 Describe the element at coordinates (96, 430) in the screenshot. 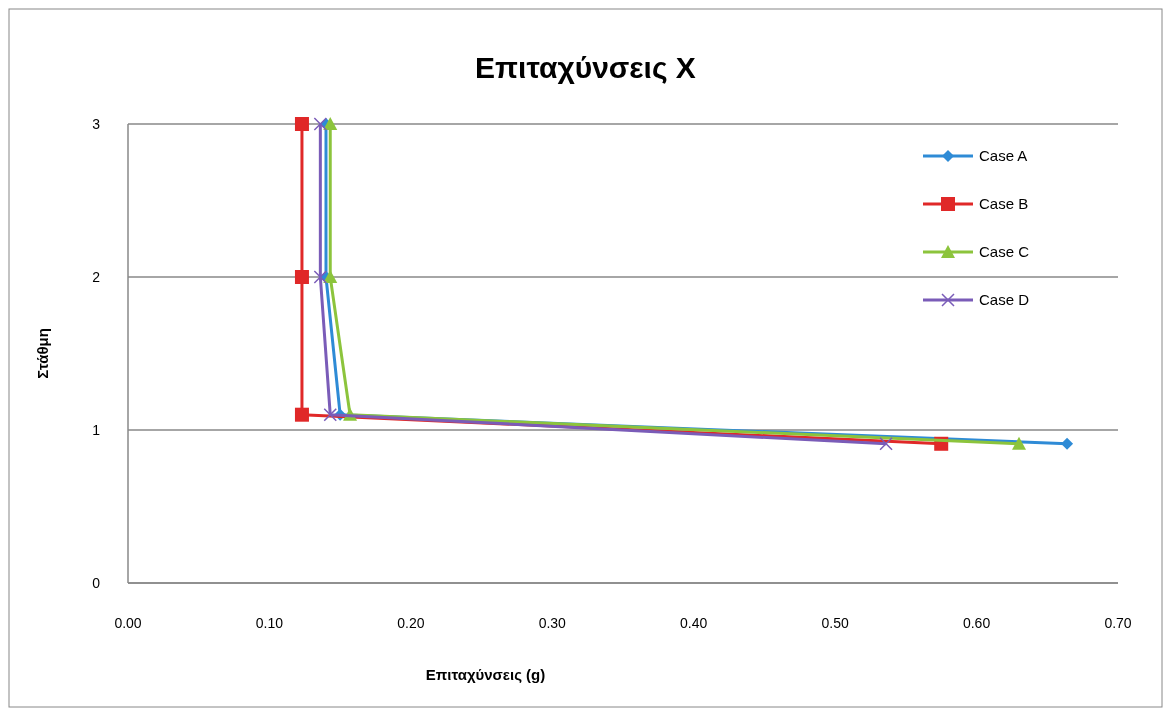

I see `y-tick-label: 1` at that location.